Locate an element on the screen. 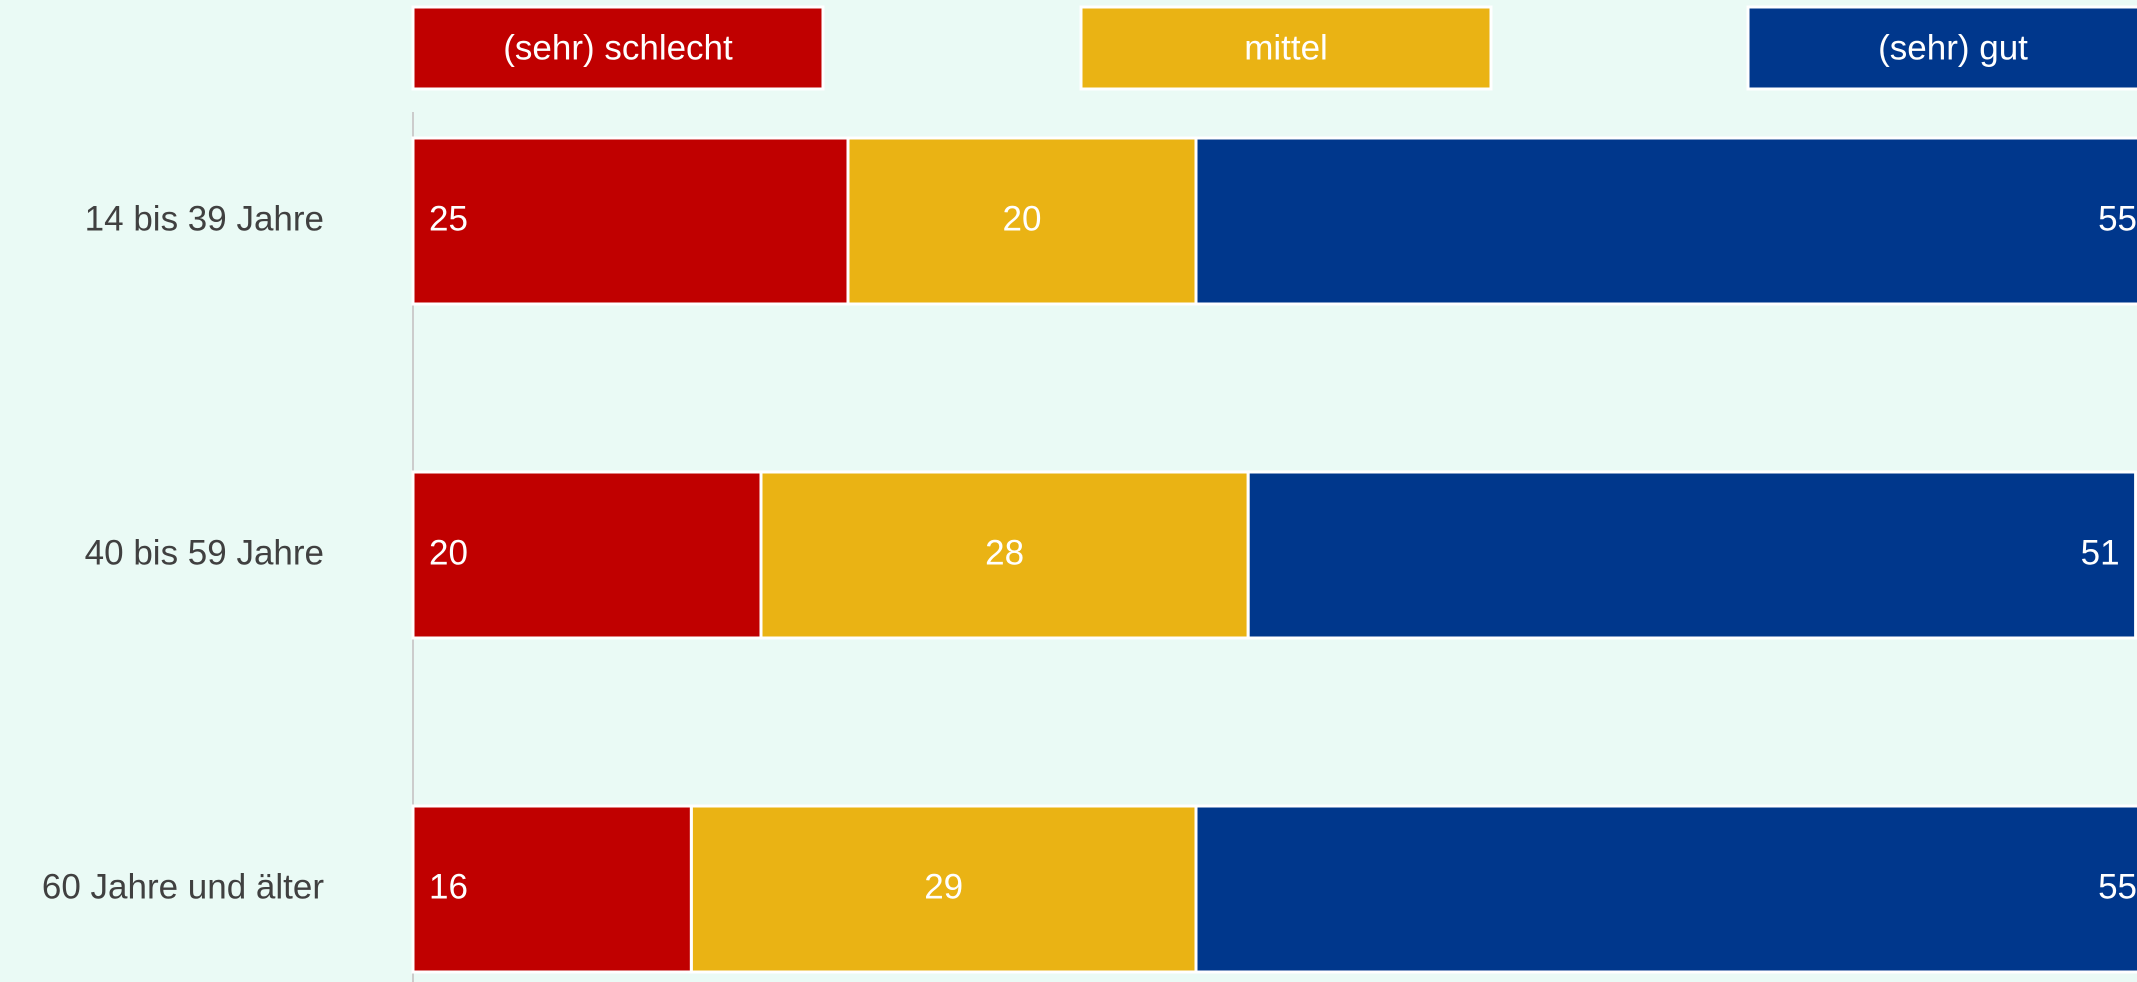 The width and height of the screenshot is (2137, 982). bar-row: 25 20 55 is located at coordinates (1274, 221).